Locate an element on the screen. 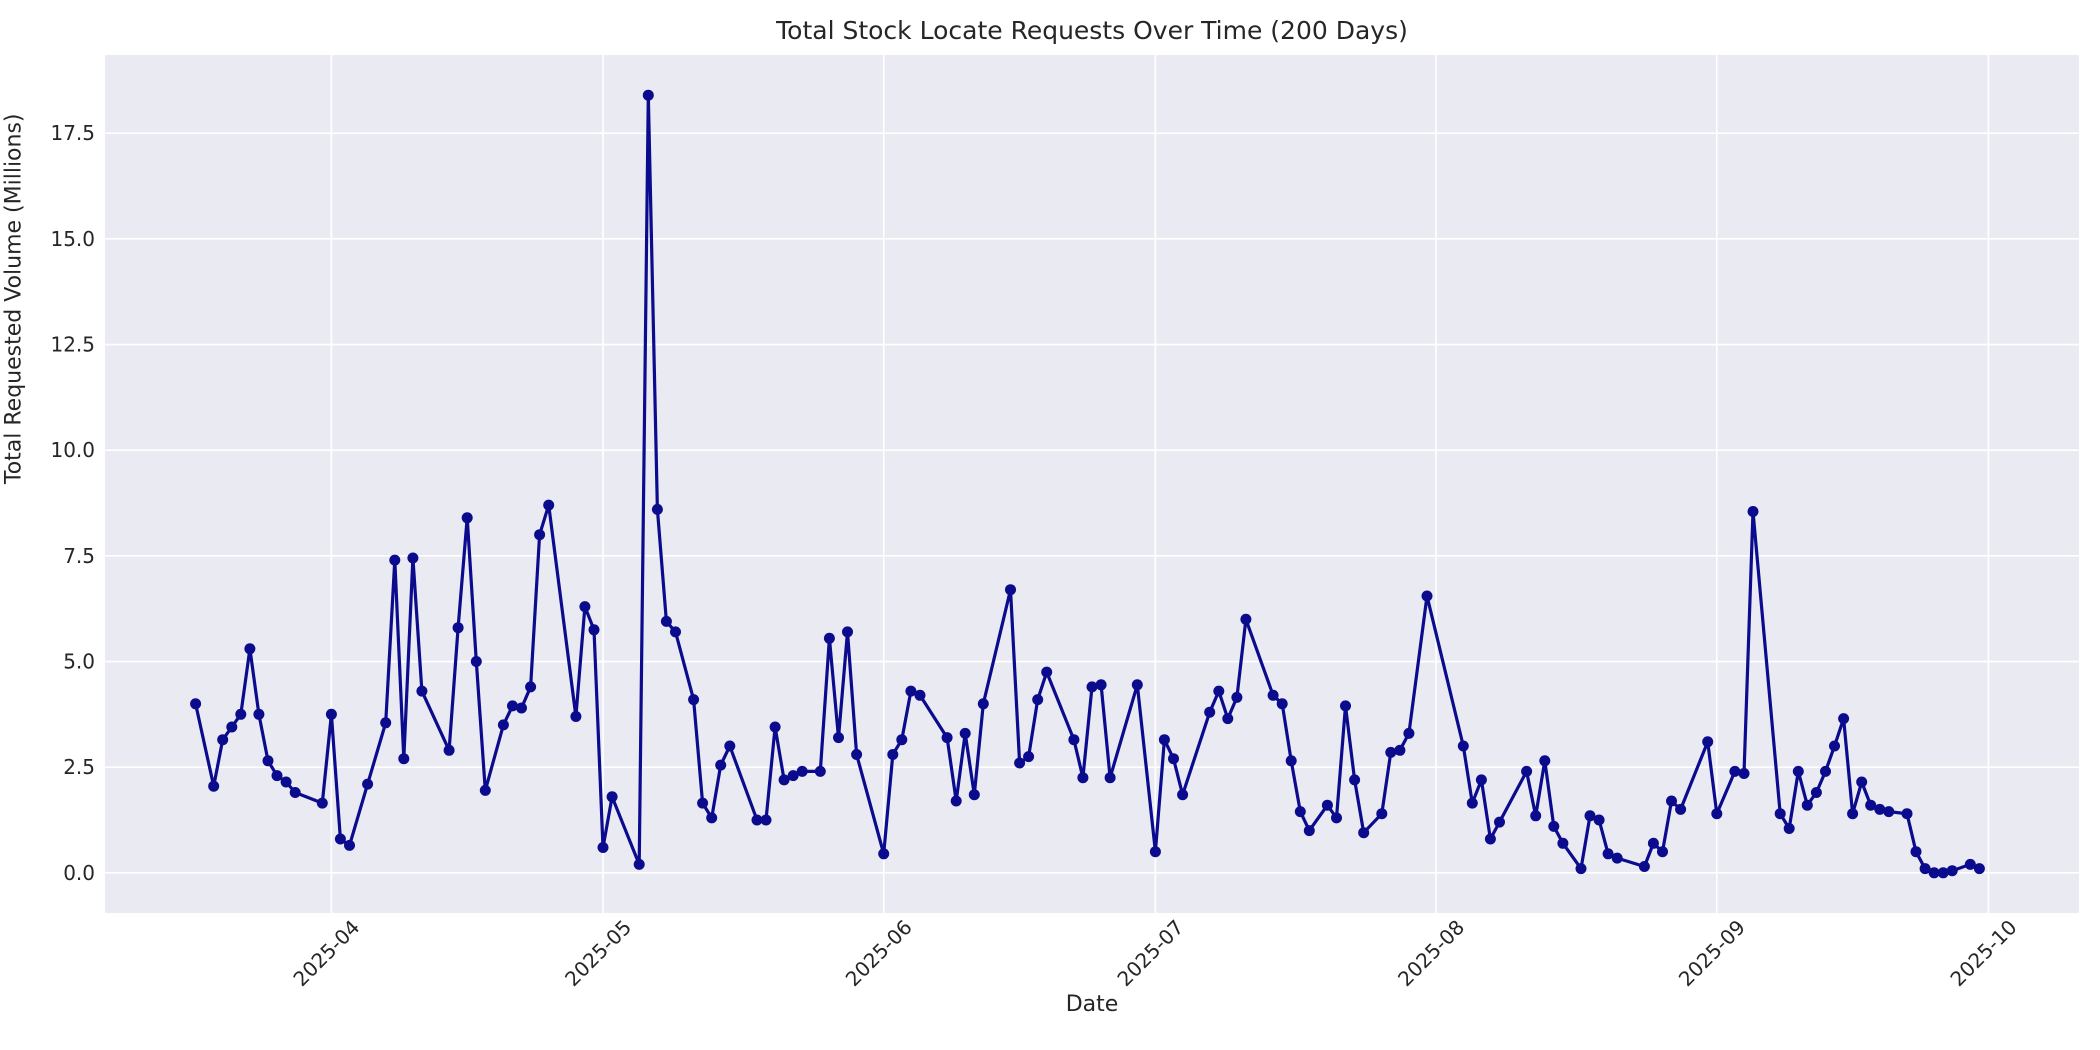  y-tick-label: 12.5 is located at coordinates (72, 345).